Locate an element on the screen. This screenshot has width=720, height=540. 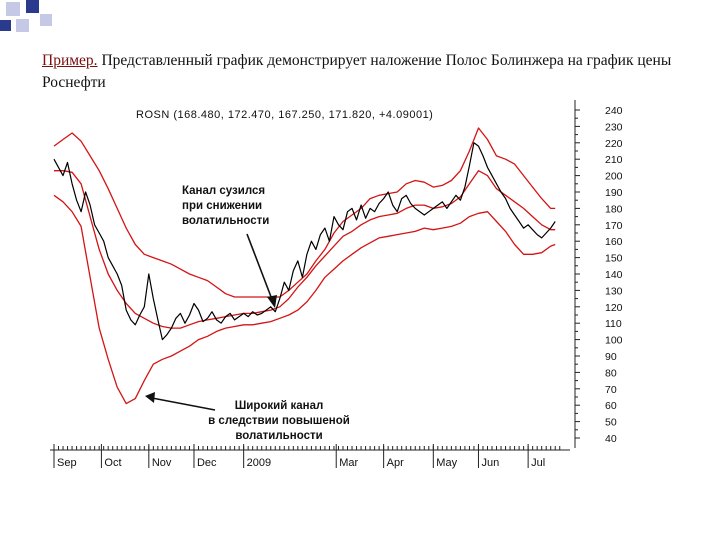
x-tick-label: 2009 is located at coordinates (259, 463).